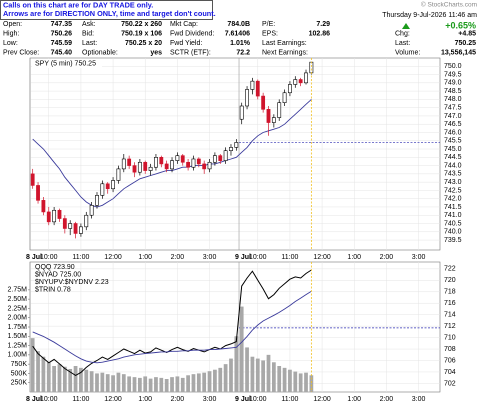 The height and width of the screenshot is (406, 480). Describe the element at coordinates (450, 383) in the screenshot. I see `y-tick-label: 702` at that location.